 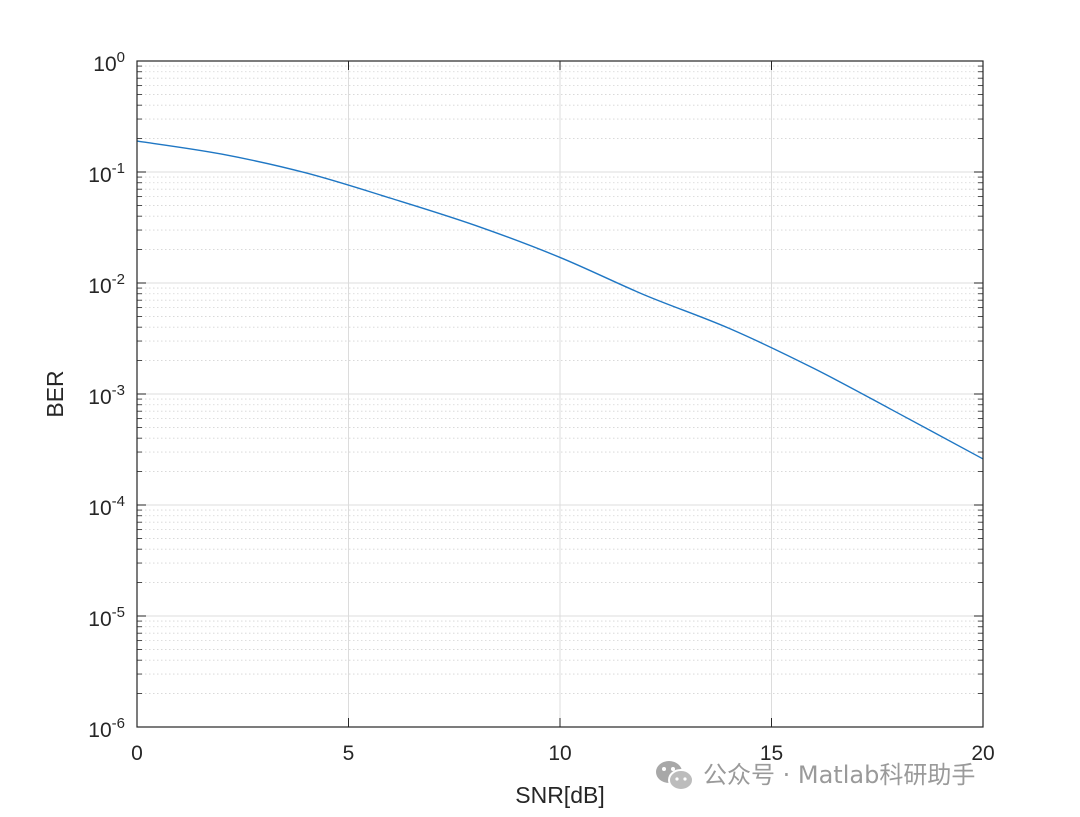 I want to click on x-tick-label: 10, so click(x=559, y=753).